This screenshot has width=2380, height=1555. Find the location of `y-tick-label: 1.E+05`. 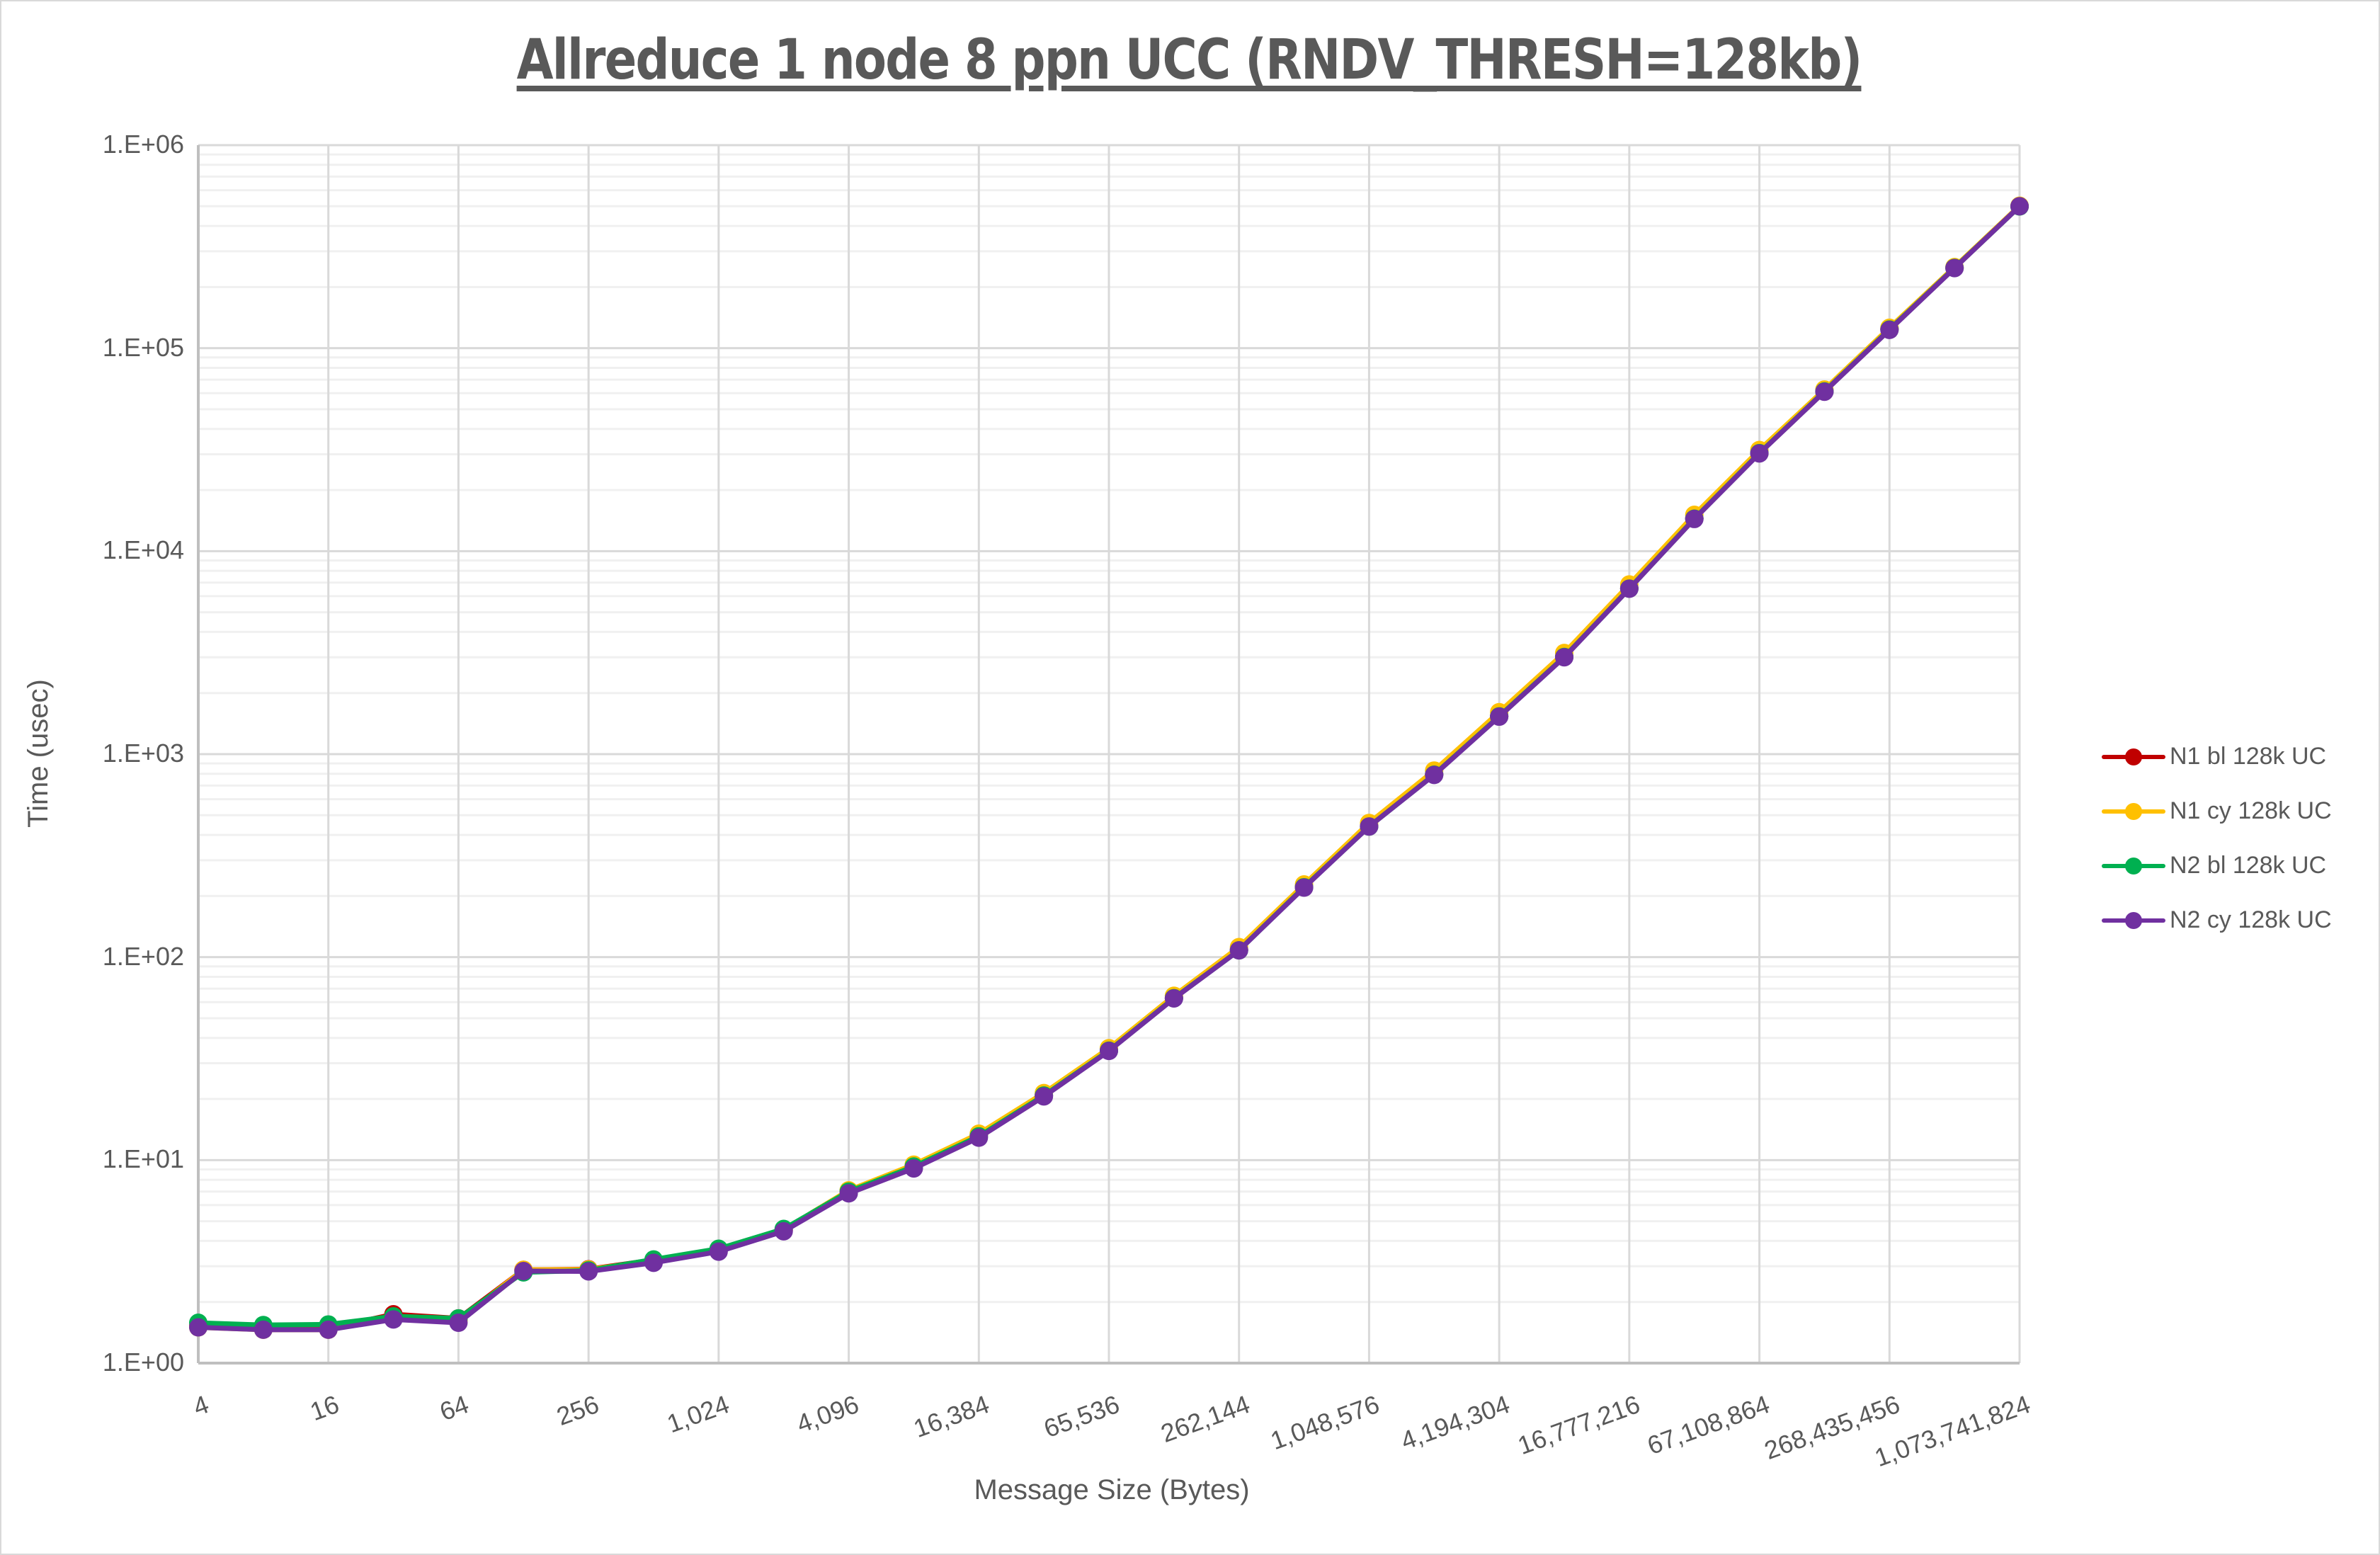

y-tick-label: 1.E+05 is located at coordinates (143, 347).